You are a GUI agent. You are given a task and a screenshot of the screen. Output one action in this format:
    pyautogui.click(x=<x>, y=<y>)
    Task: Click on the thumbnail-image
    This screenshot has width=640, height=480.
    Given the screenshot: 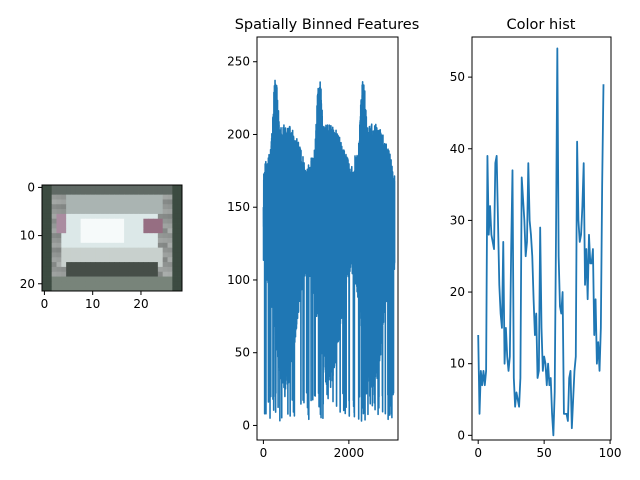 What is the action you would take?
    pyautogui.click(x=112, y=238)
    